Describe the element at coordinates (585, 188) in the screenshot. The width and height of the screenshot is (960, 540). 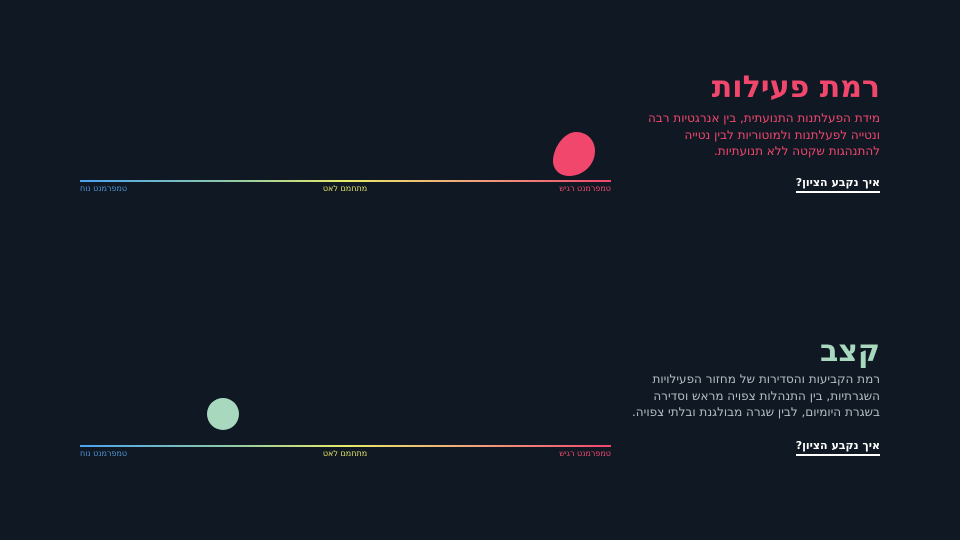
I see `activity-scale-right-label: טמפרמנט רגיש` at that location.